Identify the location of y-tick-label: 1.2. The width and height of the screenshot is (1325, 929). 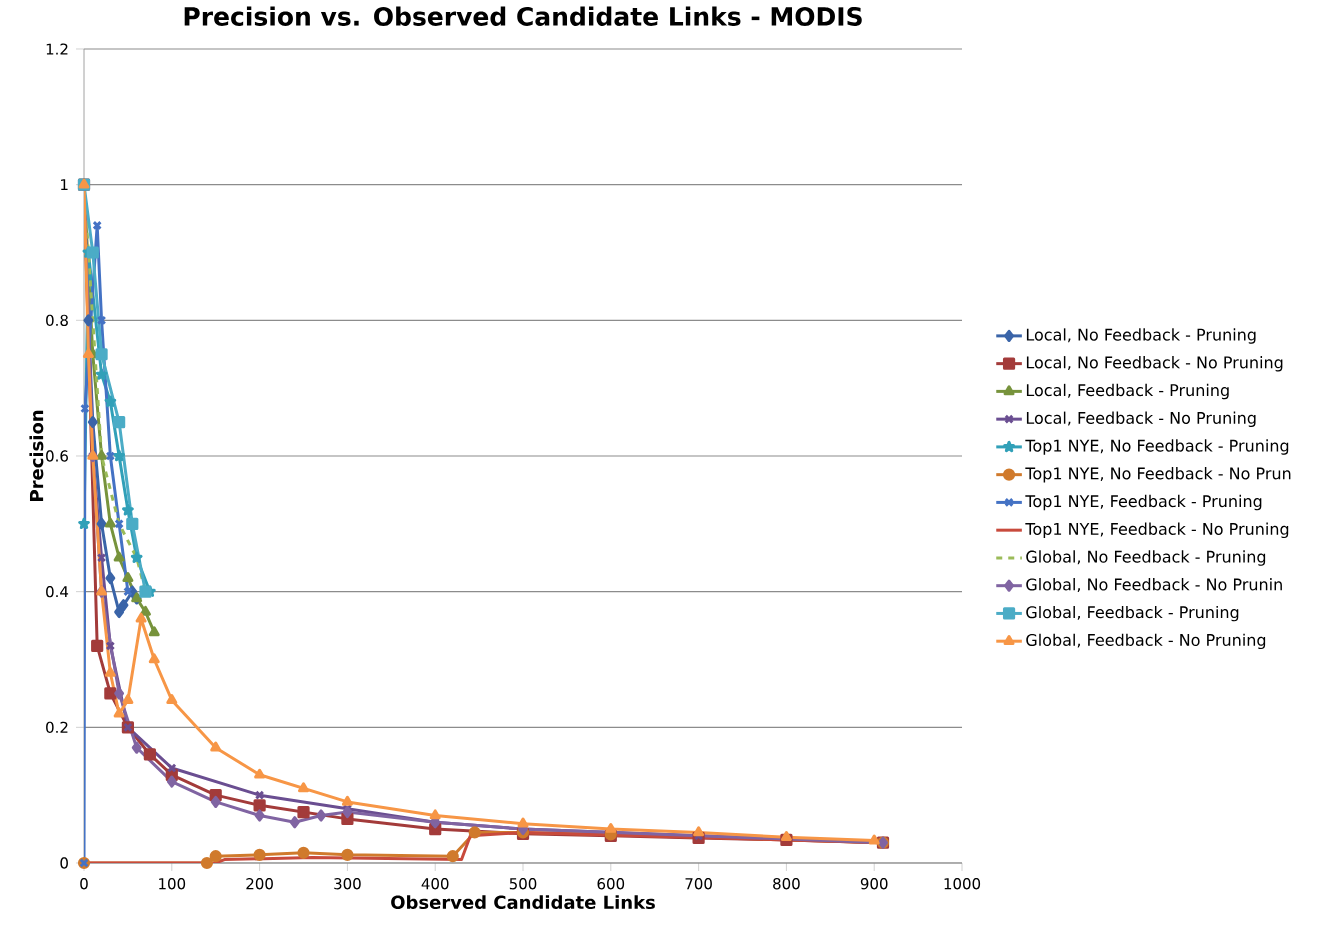
(57, 49).